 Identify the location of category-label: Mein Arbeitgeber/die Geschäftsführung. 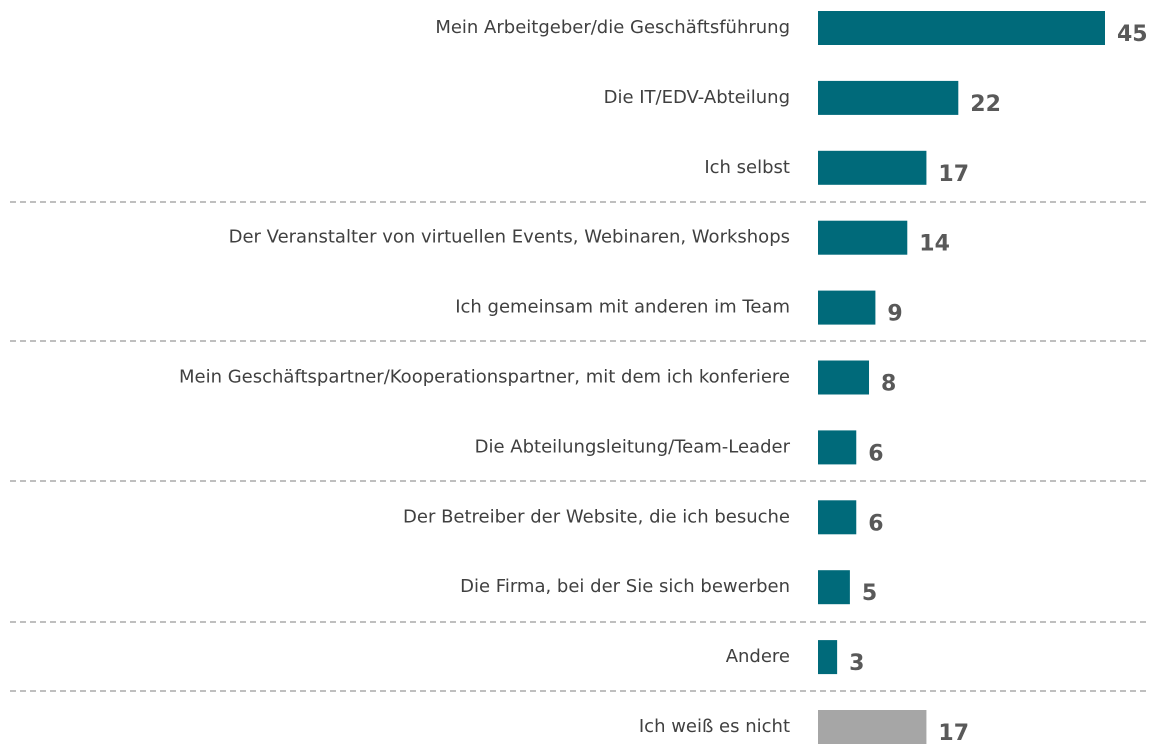
(612, 27).